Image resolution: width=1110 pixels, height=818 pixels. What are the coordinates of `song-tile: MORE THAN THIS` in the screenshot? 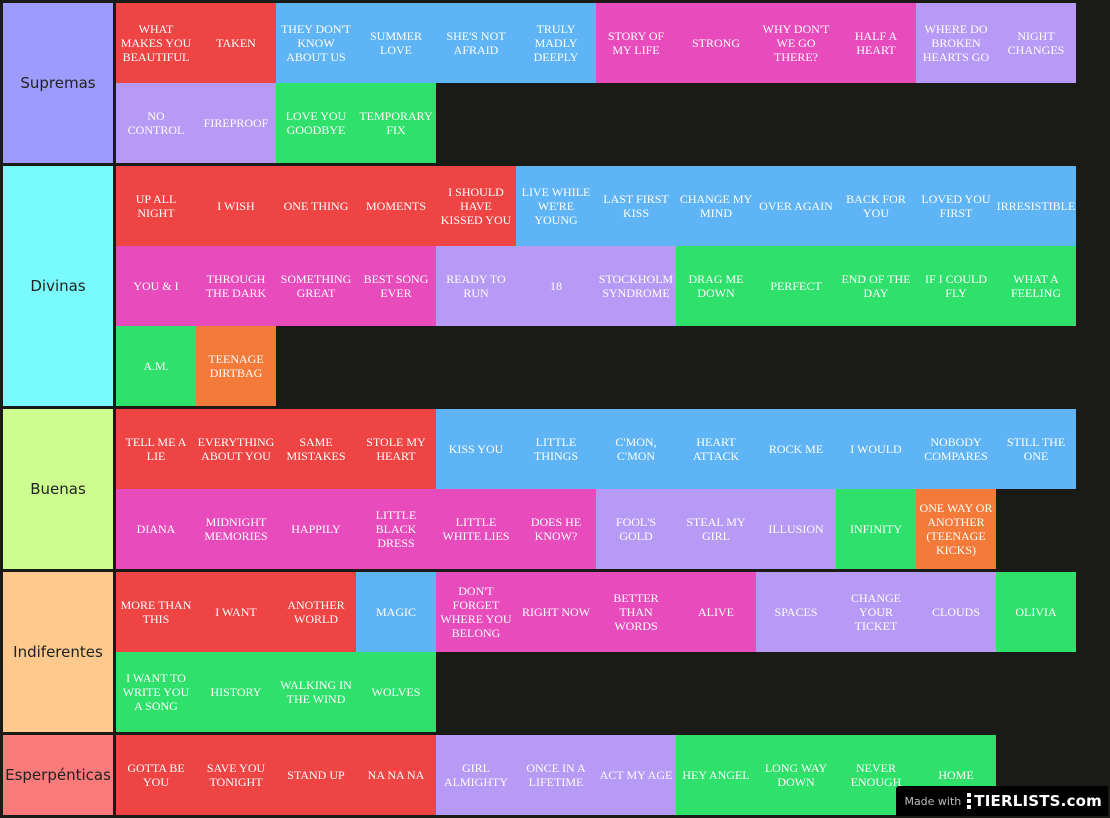 It's located at (156, 612).